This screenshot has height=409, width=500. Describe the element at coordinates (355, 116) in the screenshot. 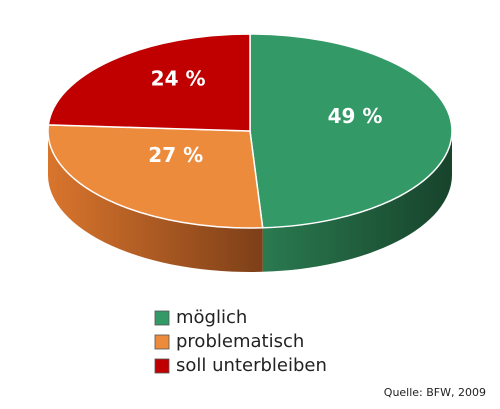

I see `data-label: 49 %` at that location.